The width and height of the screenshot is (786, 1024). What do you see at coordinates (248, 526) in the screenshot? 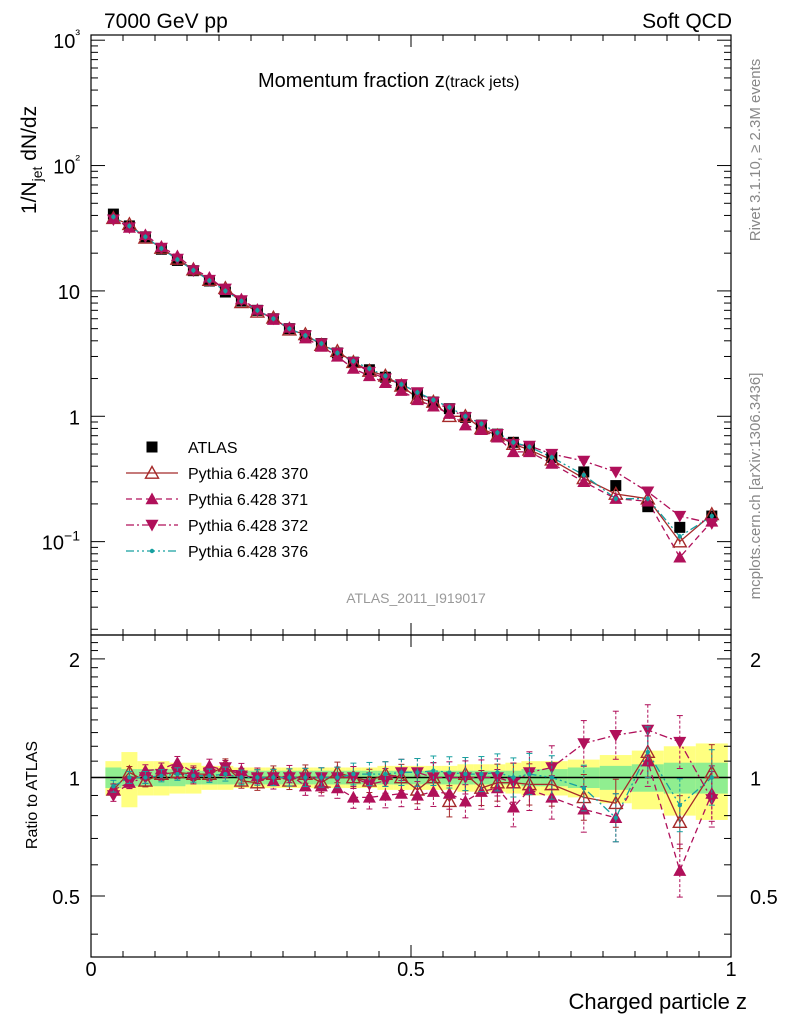
I see `legend-label: Pythia 6.428 372` at bounding box center [248, 526].